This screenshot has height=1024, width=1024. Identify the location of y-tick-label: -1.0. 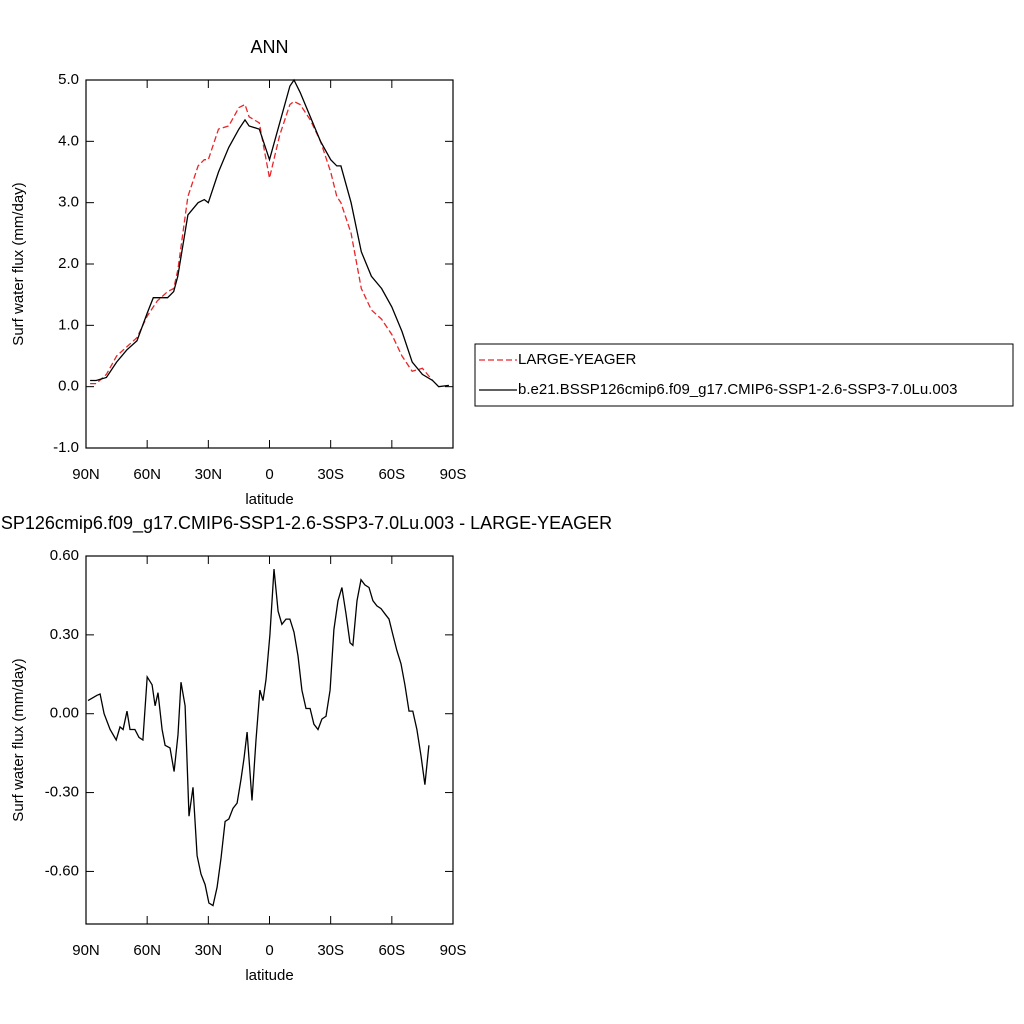
(66, 447).